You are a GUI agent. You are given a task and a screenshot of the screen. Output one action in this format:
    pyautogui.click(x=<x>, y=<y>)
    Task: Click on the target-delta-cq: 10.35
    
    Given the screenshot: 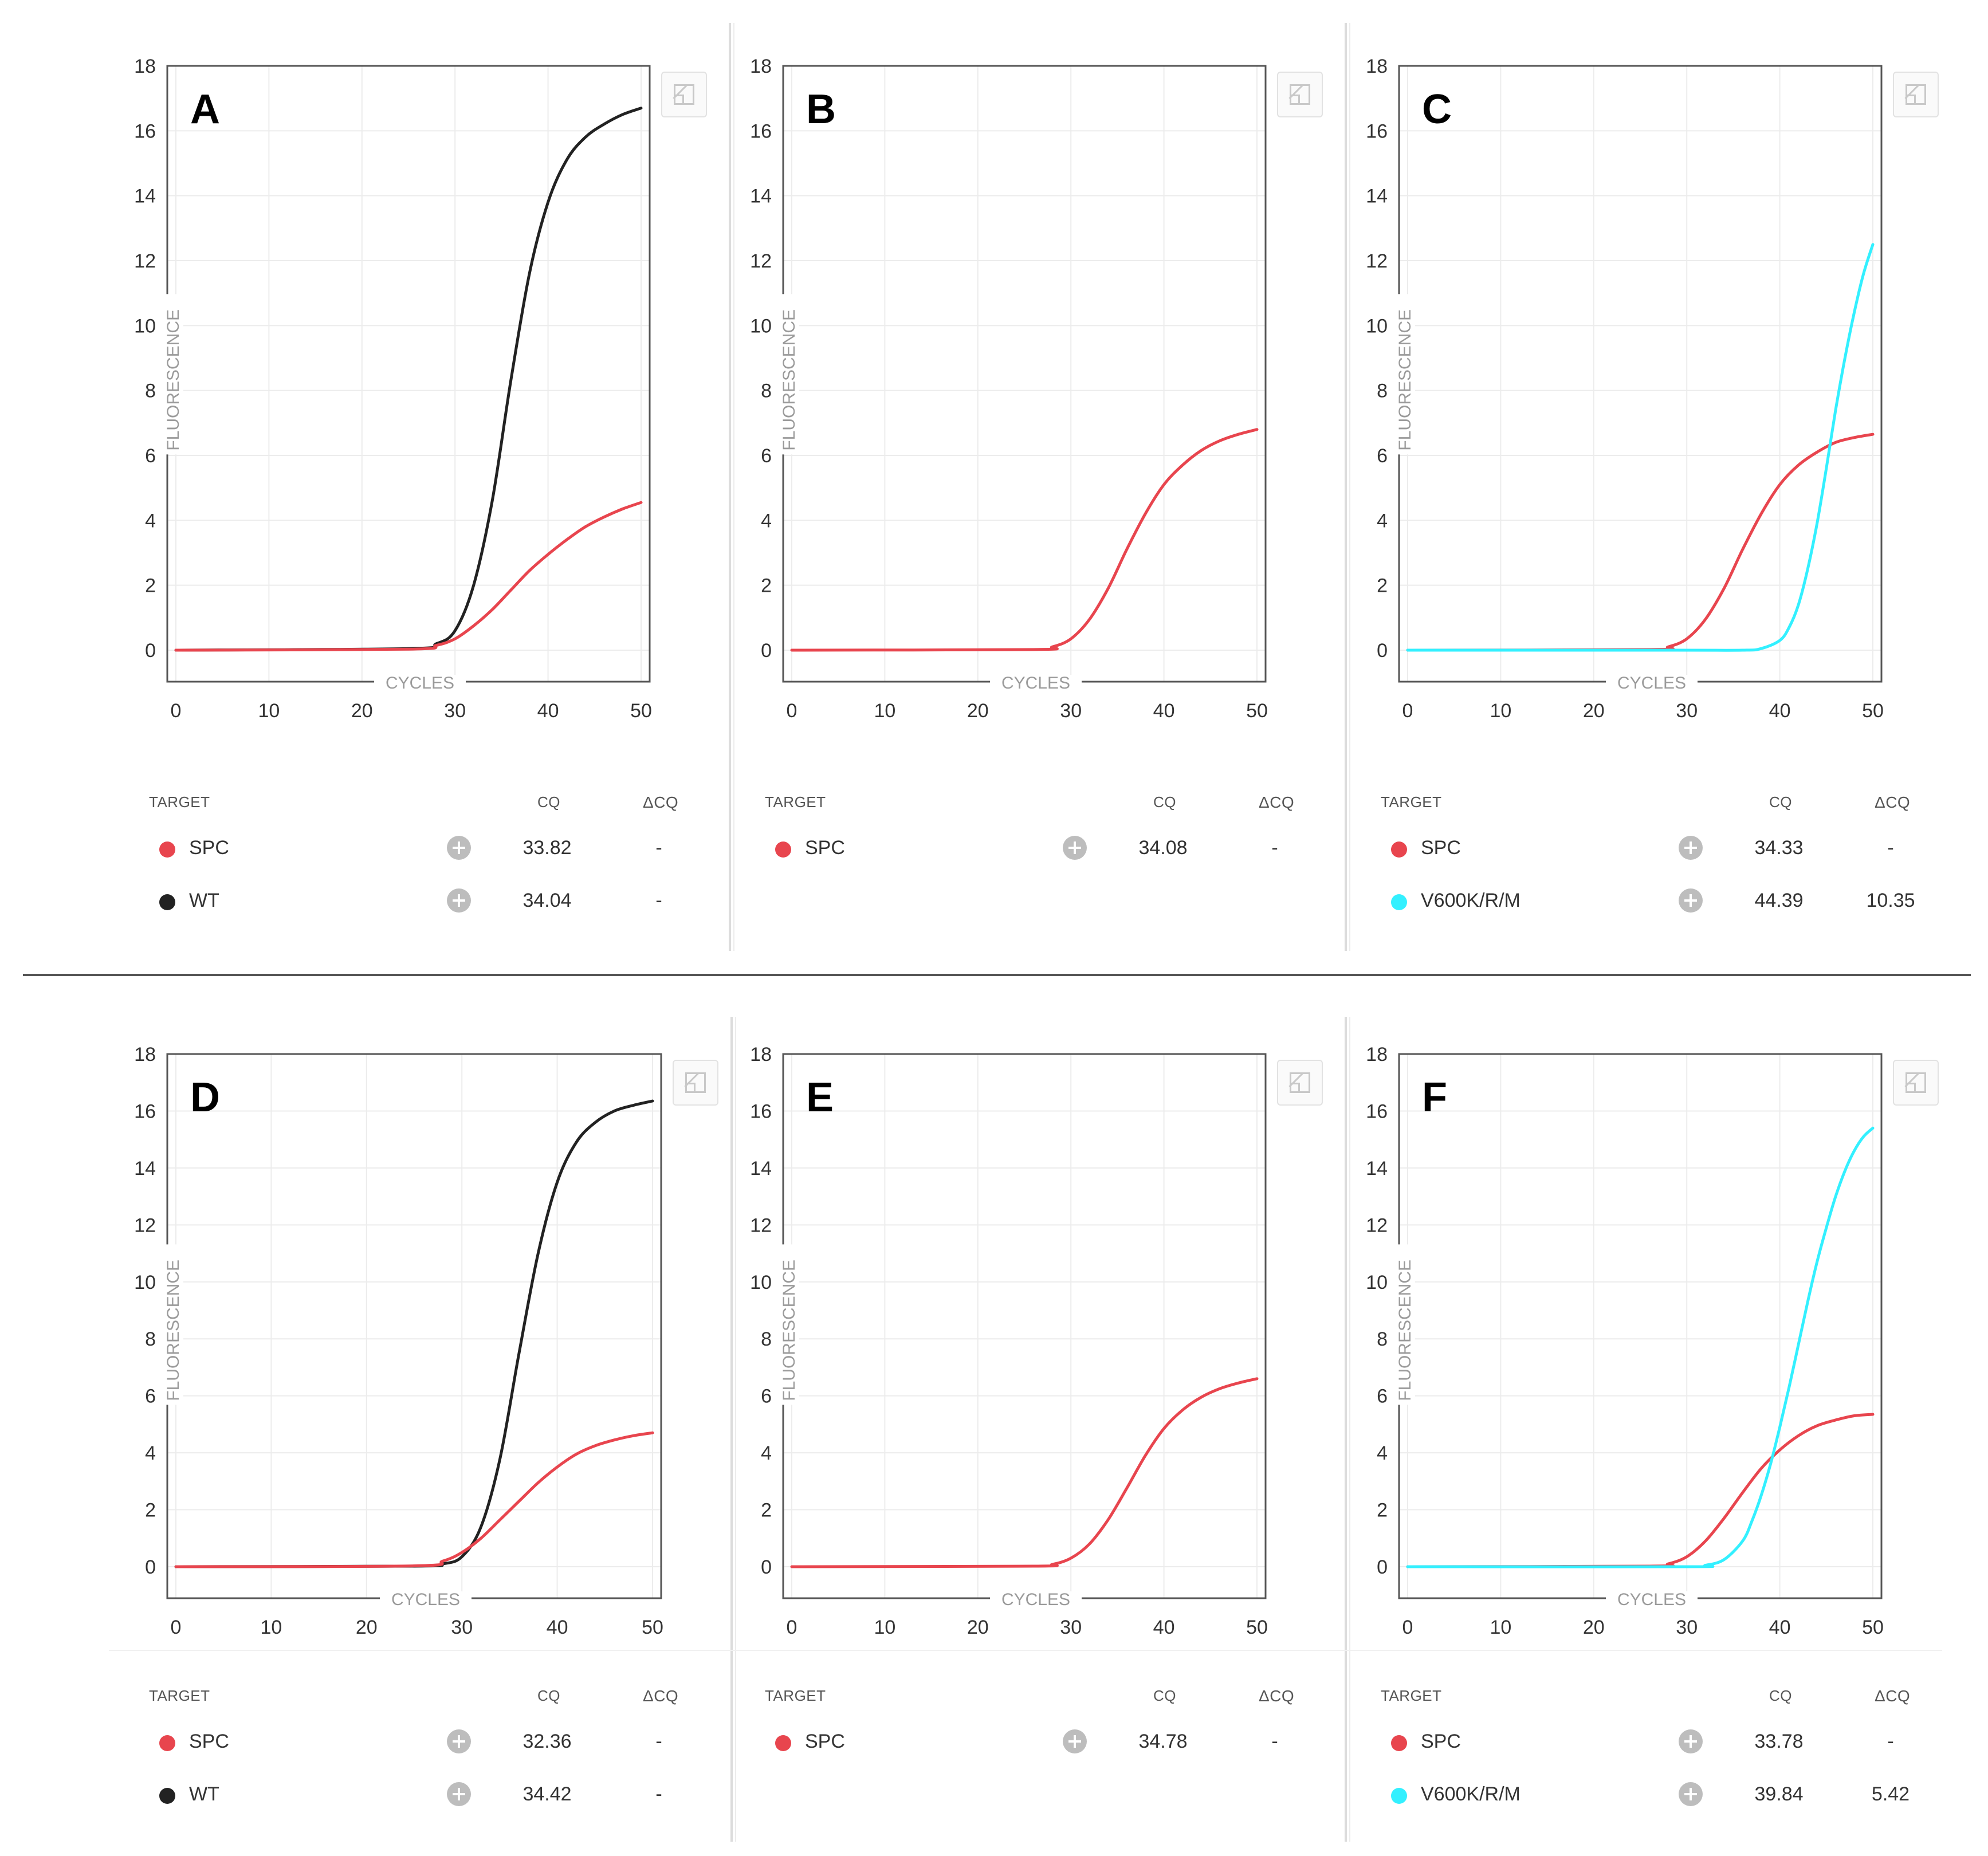 What is the action you would take?
    pyautogui.click(x=1890, y=900)
    